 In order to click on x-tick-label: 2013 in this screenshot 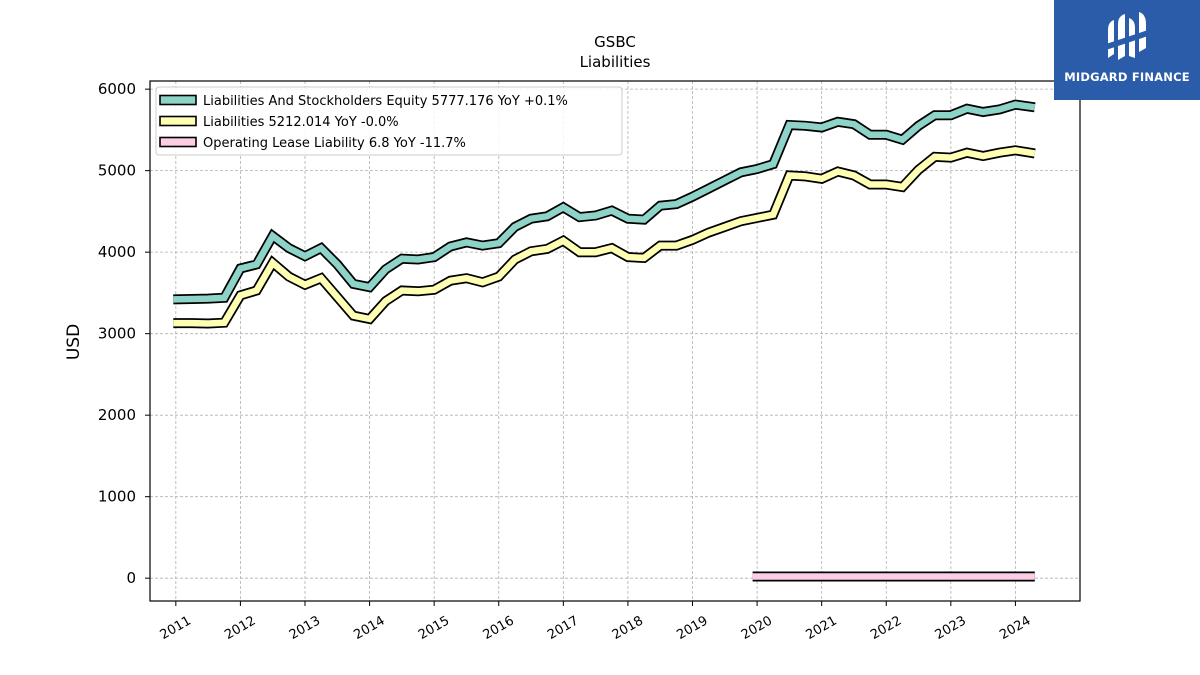, I will do `click(305, 628)`.